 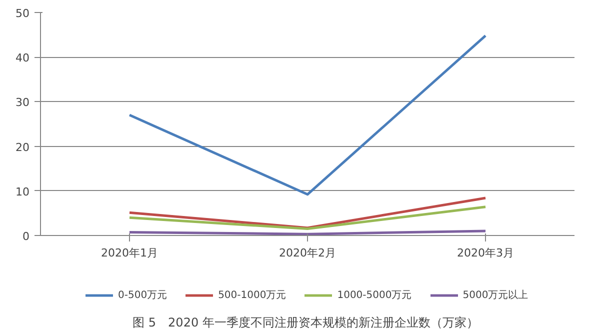 I want to click on x-tick-label: 2020年1月, so click(x=129, y=253).